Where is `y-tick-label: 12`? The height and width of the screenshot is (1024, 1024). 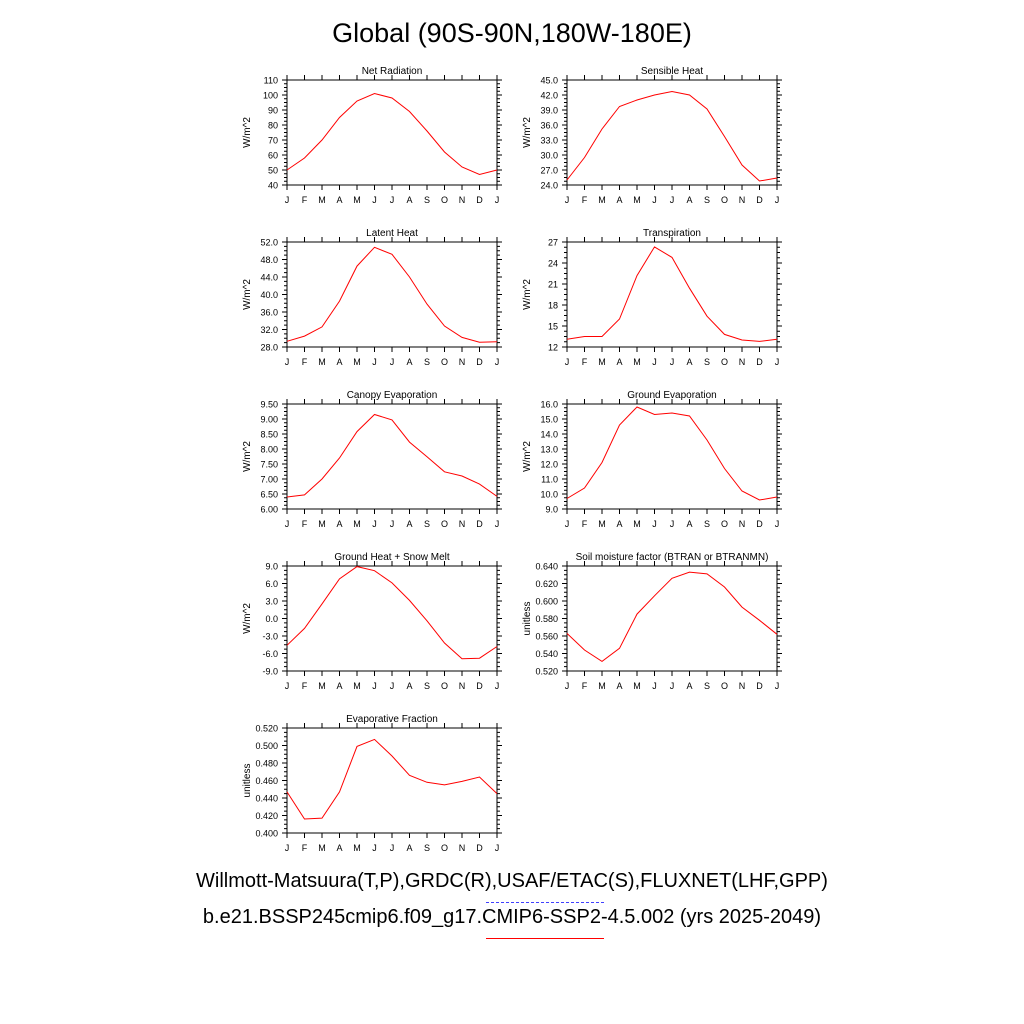
y-tick-label: 12 is located at coordinates (553, 348).